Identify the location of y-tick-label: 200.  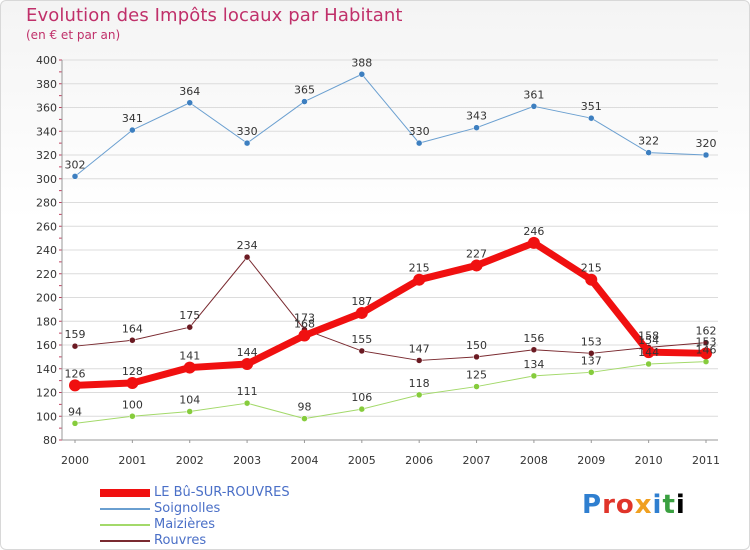
(46, 298).